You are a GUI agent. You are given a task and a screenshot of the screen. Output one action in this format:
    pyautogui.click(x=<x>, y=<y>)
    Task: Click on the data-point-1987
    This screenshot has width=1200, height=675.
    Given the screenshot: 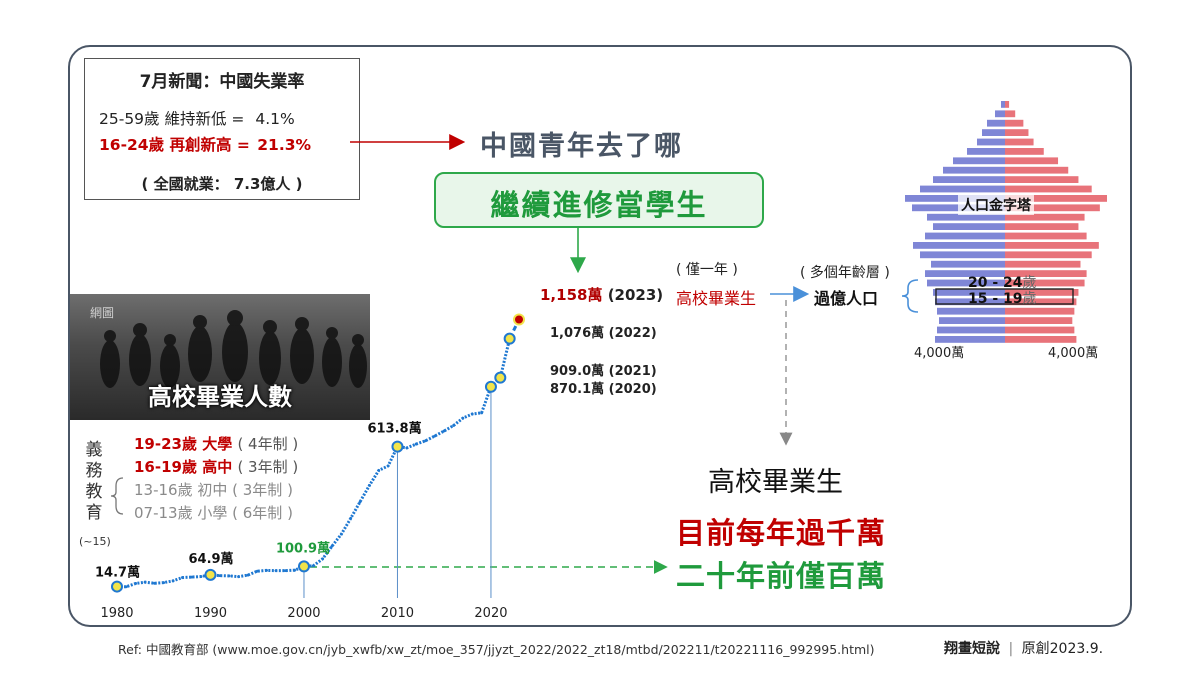 What is the action you would take?
    pyautogui.click(x=182, y=577)
    